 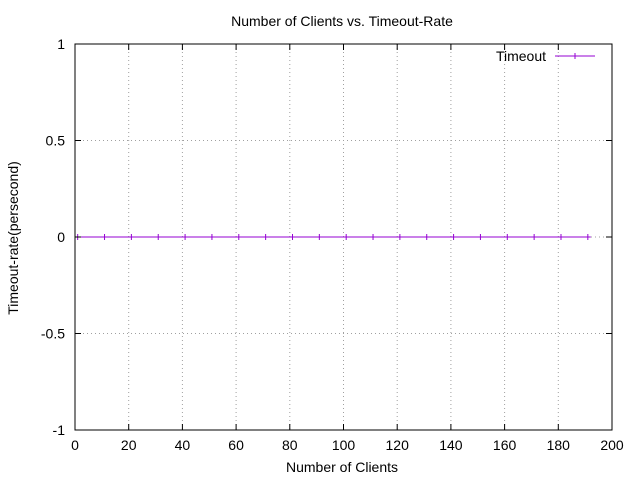 I want to click on legend-label: Timeout, so click(x=521, y=56).